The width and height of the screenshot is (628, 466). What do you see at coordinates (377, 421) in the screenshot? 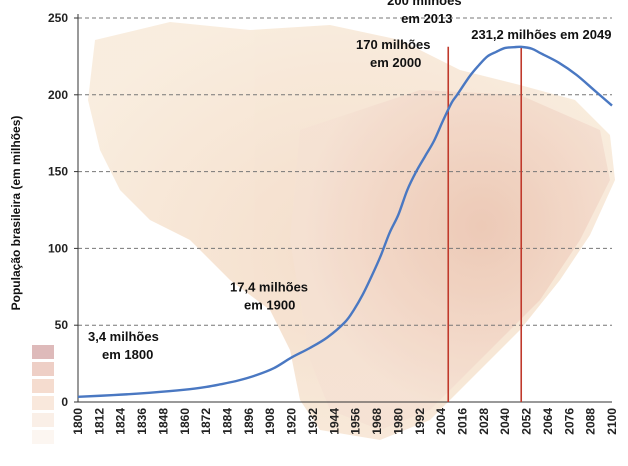
I see `x-tick-label: 1968` at bounding box center [377, 421].